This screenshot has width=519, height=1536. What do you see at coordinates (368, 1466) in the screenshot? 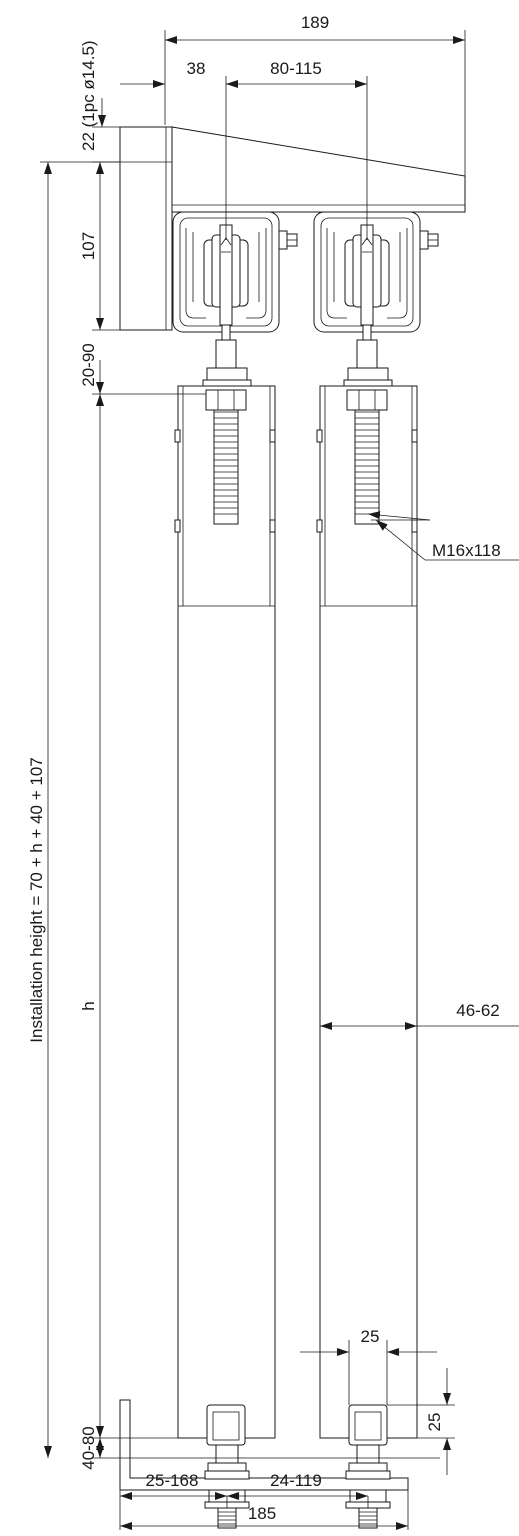
I see `bottom-guide-right` at bounding box center [368, 1466].